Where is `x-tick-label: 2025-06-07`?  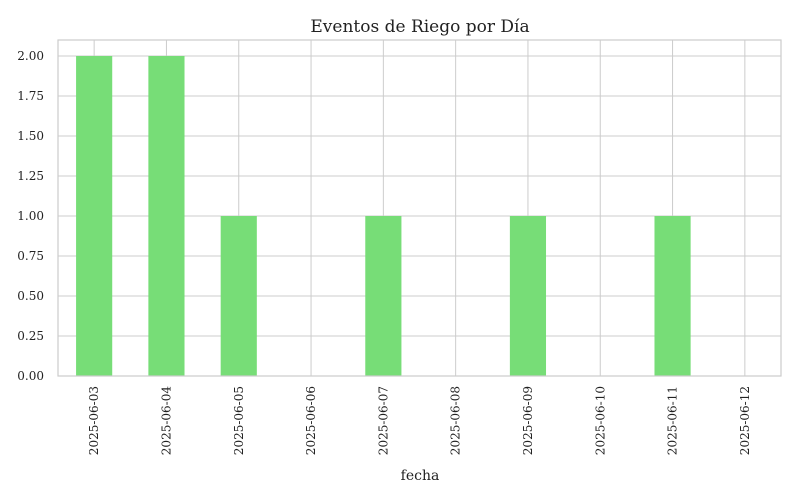
x-tick-label: 2025-06-07 is located at coordinates (383, 420).